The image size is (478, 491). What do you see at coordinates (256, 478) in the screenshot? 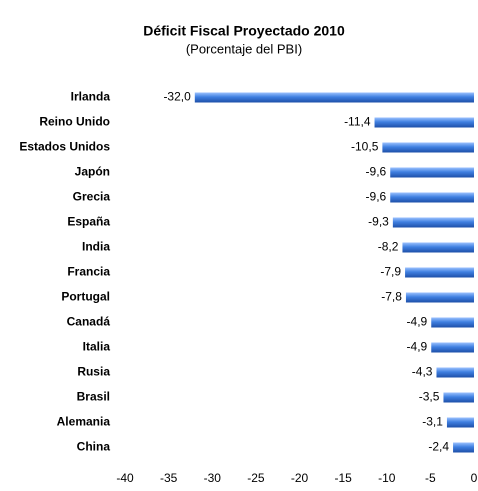
I see `x-tick-label: -25` at bounding box center [256, 478].